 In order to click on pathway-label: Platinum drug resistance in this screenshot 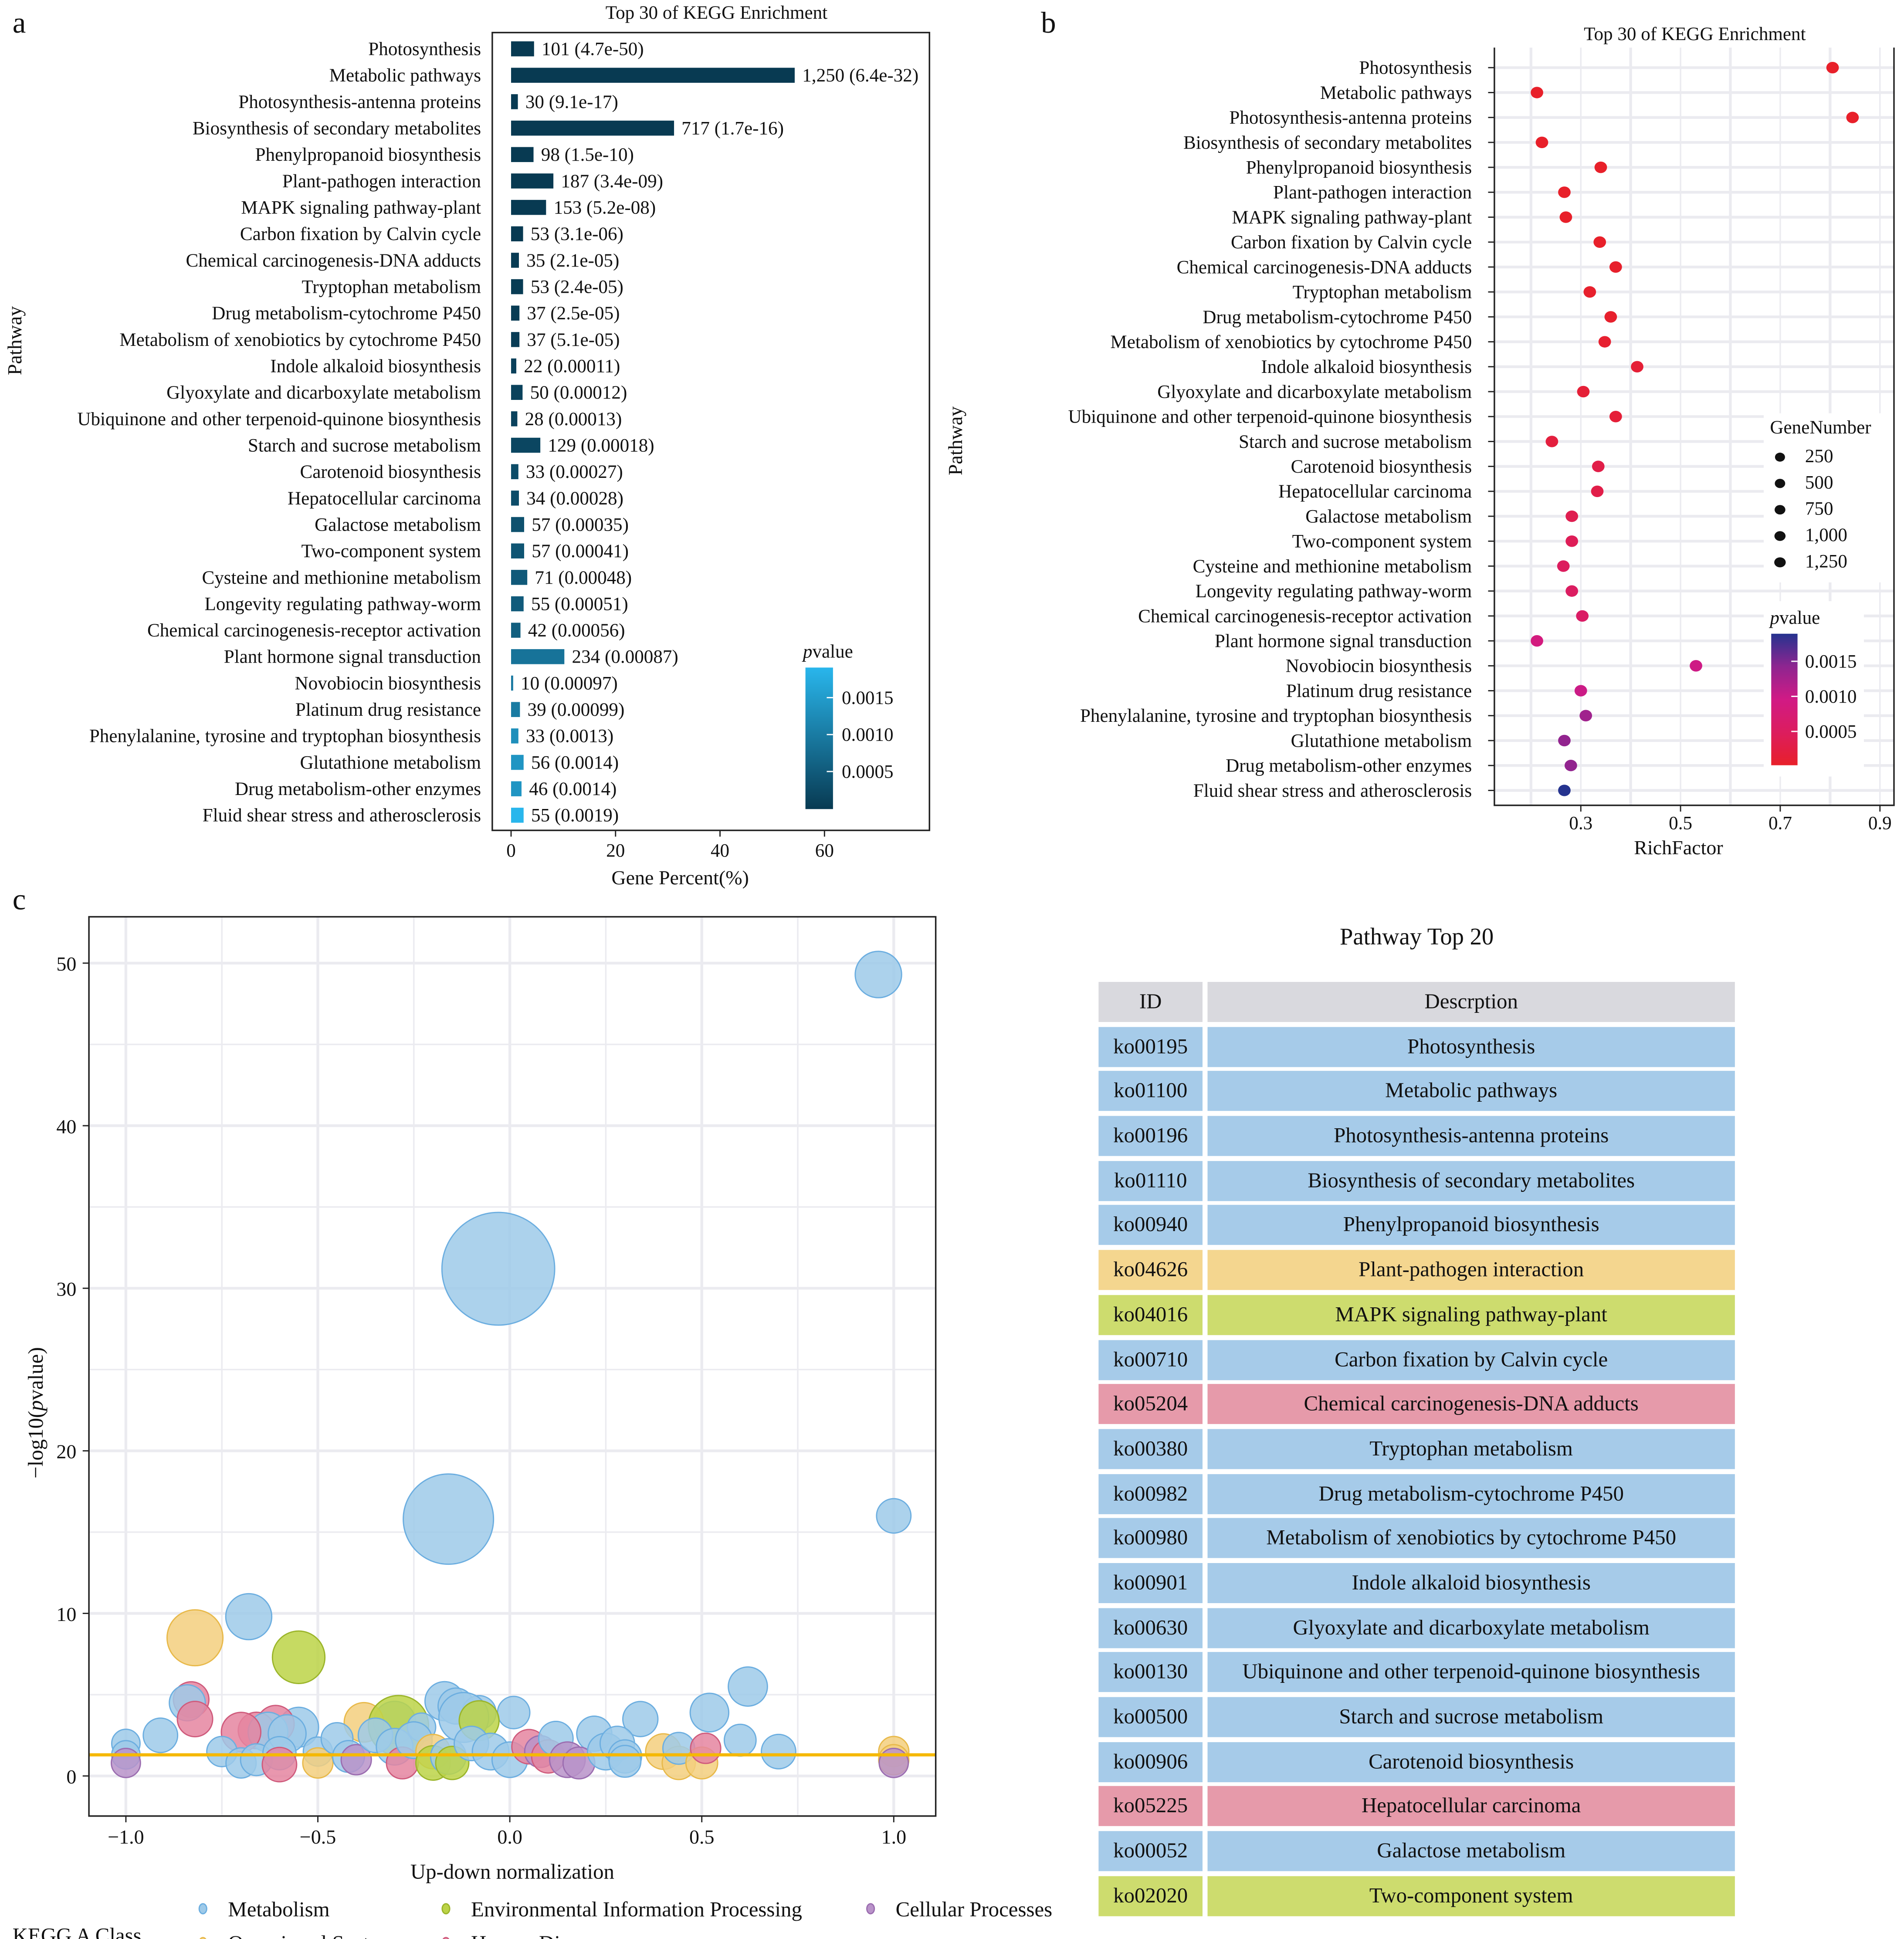, I will do `click(388, 710)`.